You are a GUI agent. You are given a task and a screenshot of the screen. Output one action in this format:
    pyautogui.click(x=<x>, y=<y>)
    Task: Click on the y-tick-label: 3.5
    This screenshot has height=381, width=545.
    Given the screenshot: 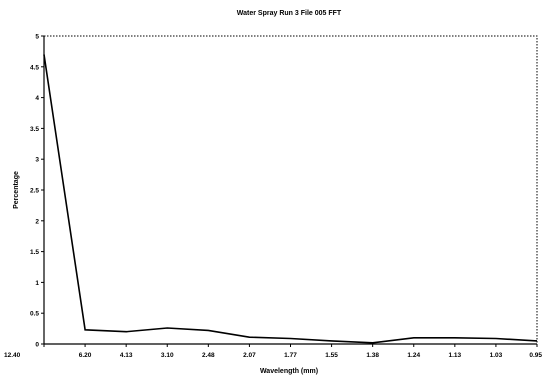 What is the action you would take?
    pyautogui.click(x=34, y=129)
    